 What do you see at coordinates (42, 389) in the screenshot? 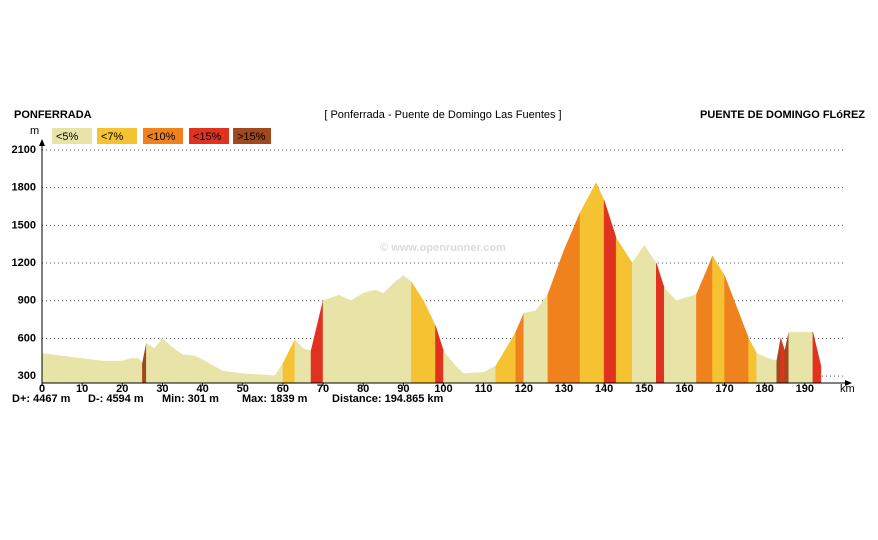
I see `x-tick-label: 0` at bounding box center [42, 389].